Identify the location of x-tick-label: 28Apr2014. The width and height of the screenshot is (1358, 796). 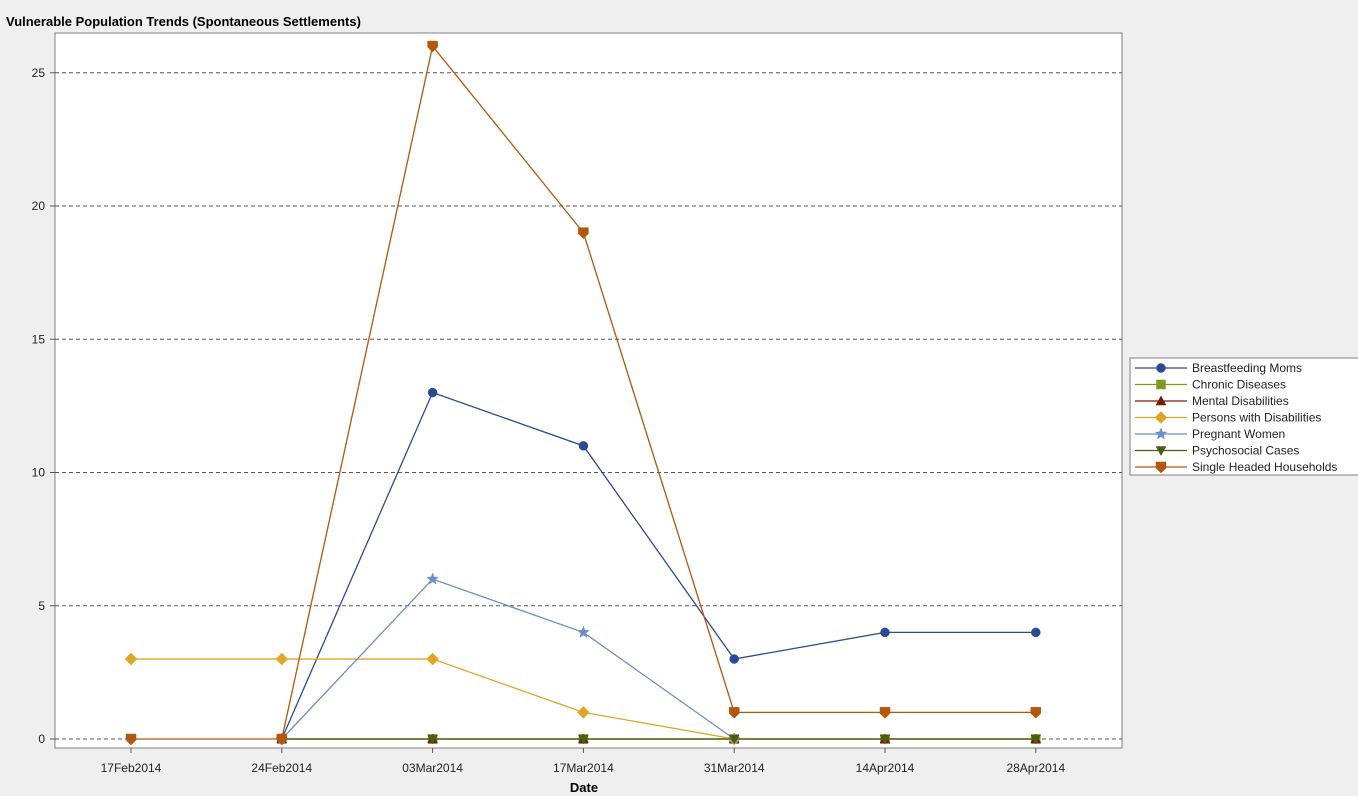
(1035, 768).